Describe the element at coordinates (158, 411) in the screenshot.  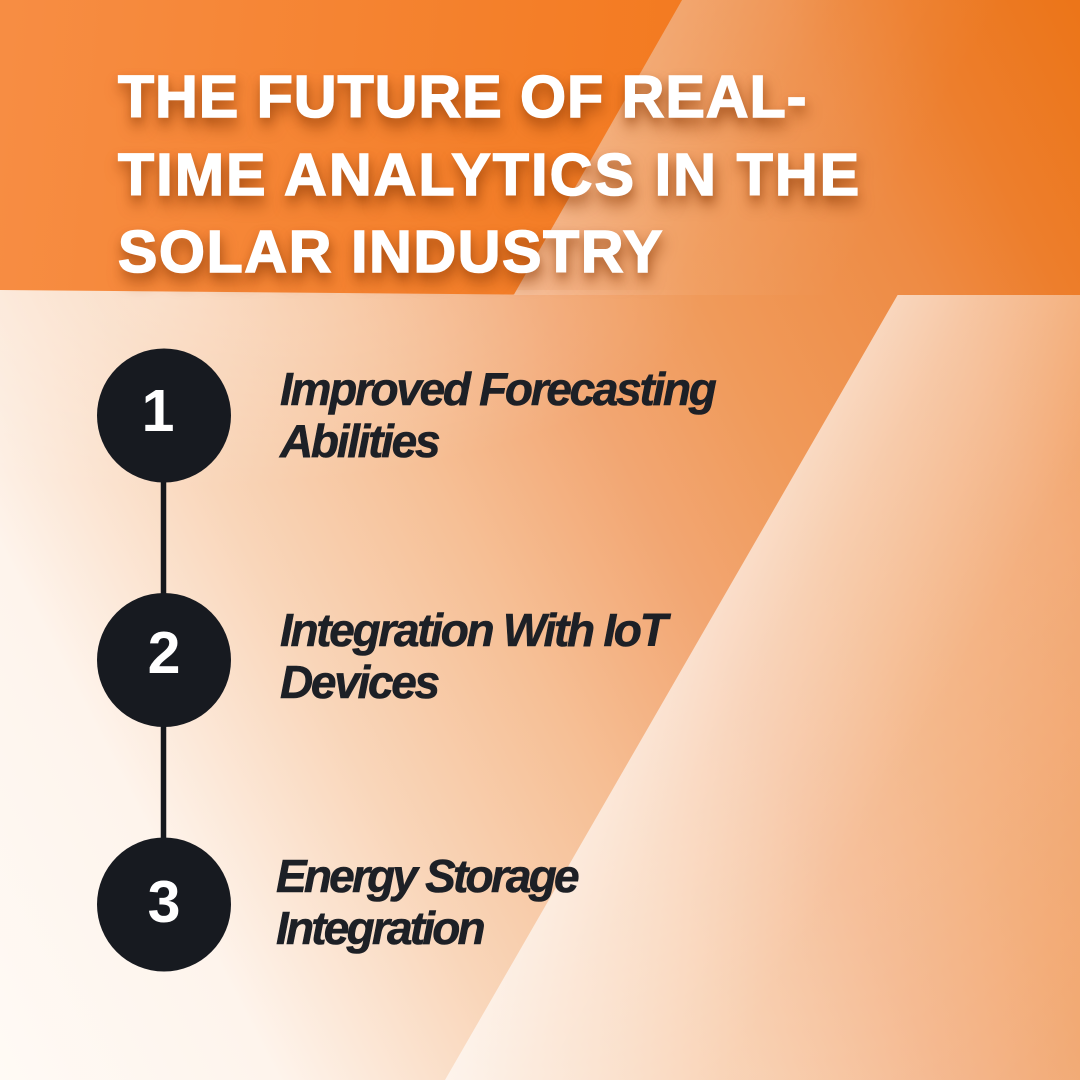
I see `svg-text: 1` at that location.